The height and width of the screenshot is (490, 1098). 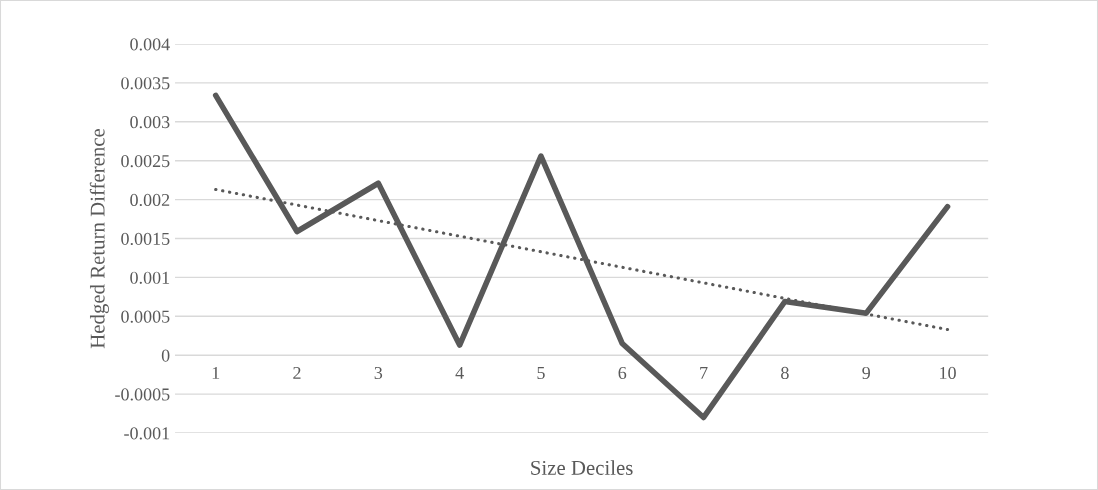 I want to click on x-tick-label: 1, so click(x=216, y=372).